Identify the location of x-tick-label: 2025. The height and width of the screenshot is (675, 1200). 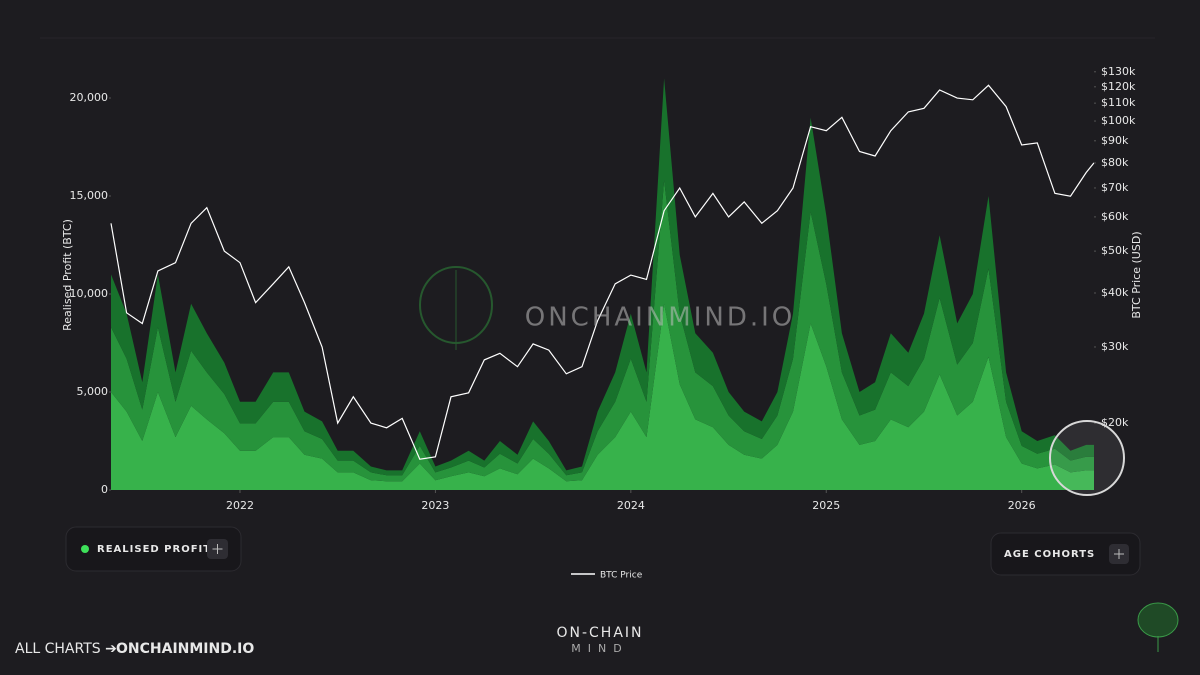
(826, 505).